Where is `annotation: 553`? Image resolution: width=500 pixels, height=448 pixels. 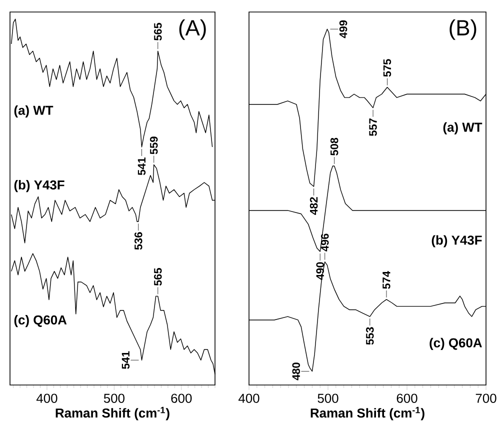
annotation: 553 is located at coordinates (370, 336).